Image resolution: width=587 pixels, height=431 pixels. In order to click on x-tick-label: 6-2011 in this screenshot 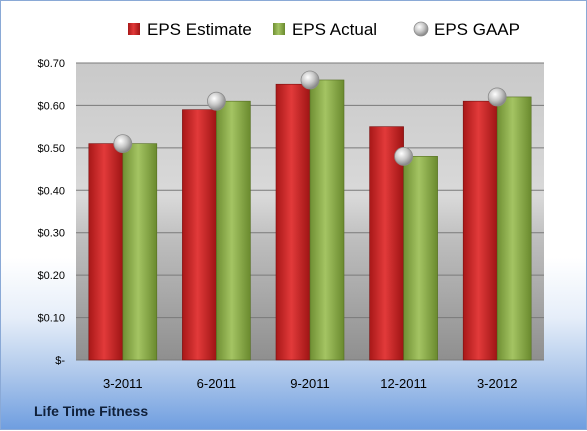, I will do `click(217, 383)`.